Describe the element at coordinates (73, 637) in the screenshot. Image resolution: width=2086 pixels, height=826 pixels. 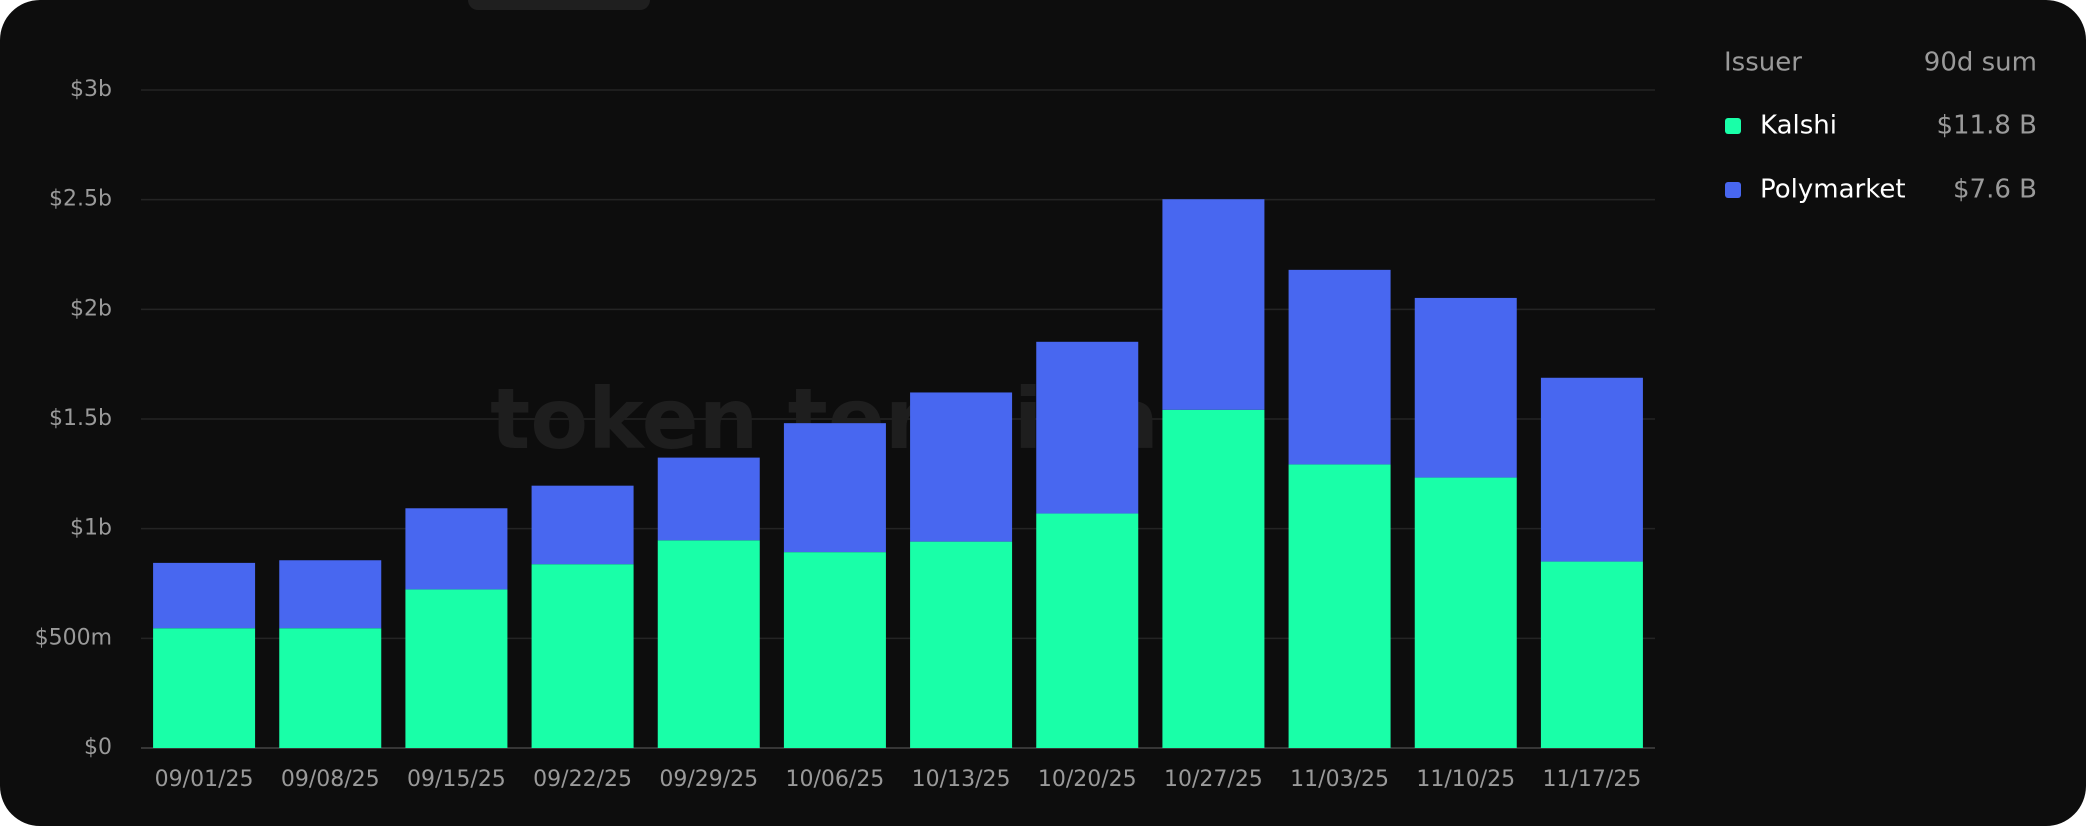
I see `y-tick-label: $500m` at that location.